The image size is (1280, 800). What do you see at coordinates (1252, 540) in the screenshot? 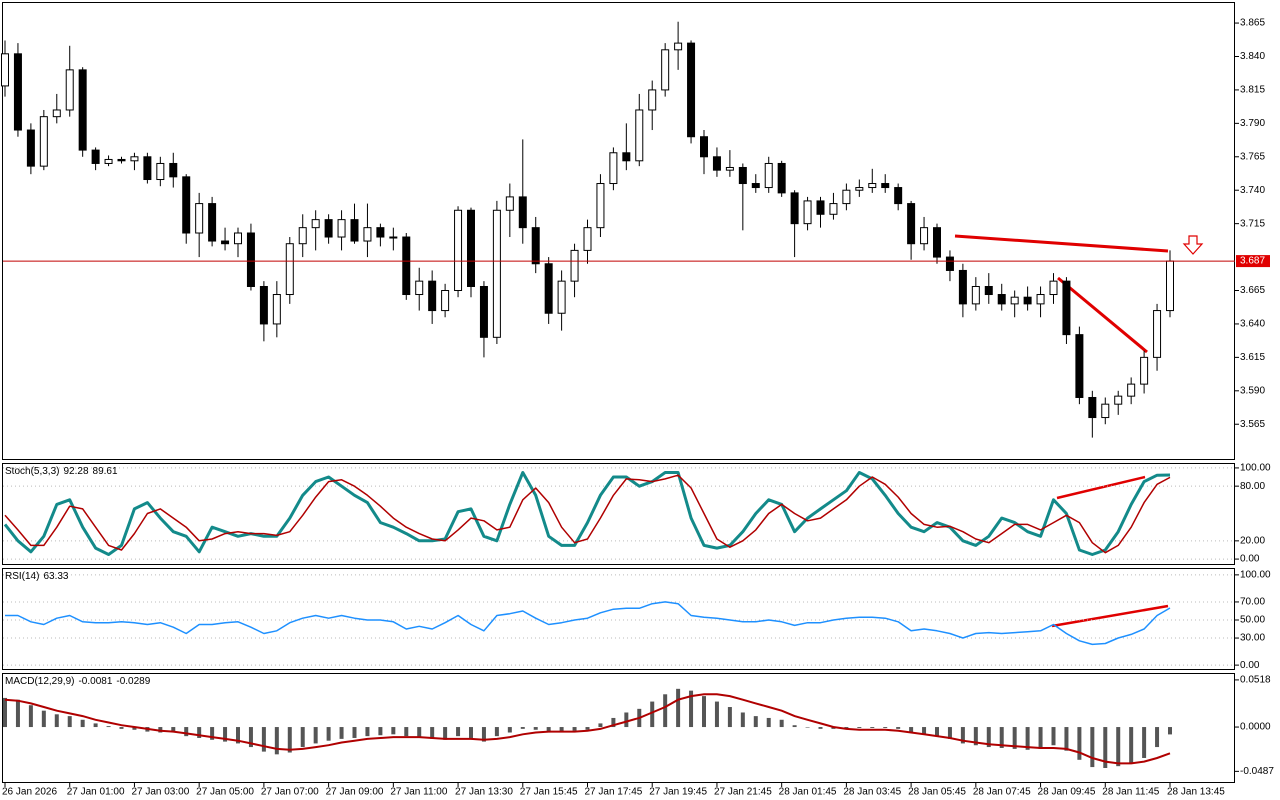
I see `y-tick-label: 20.00` at bounding box center [1252, 540].